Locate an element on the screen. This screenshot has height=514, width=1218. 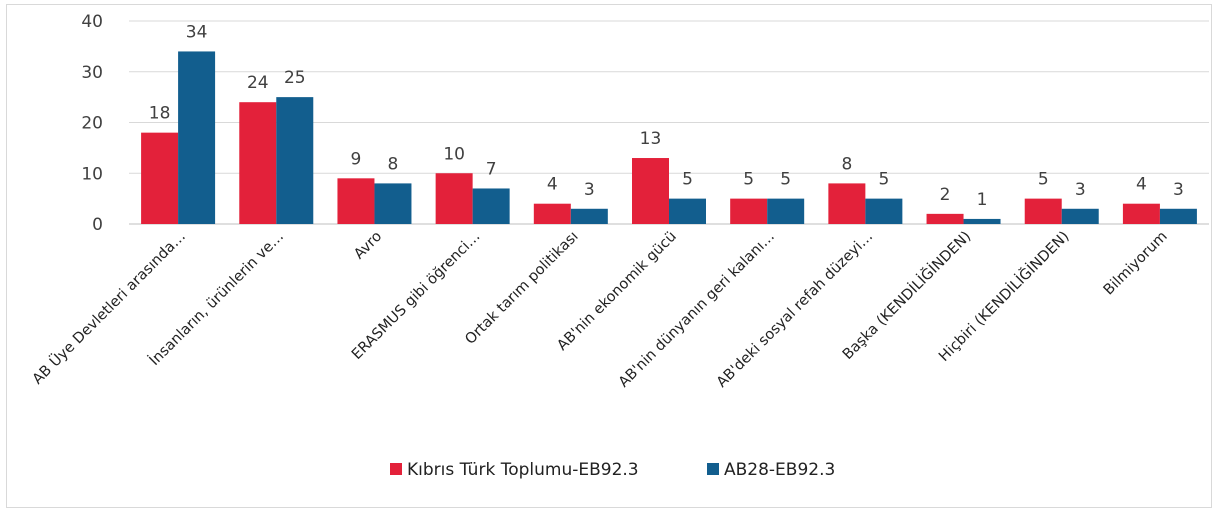
data-label: 10 is located at coordinates (454, 154).